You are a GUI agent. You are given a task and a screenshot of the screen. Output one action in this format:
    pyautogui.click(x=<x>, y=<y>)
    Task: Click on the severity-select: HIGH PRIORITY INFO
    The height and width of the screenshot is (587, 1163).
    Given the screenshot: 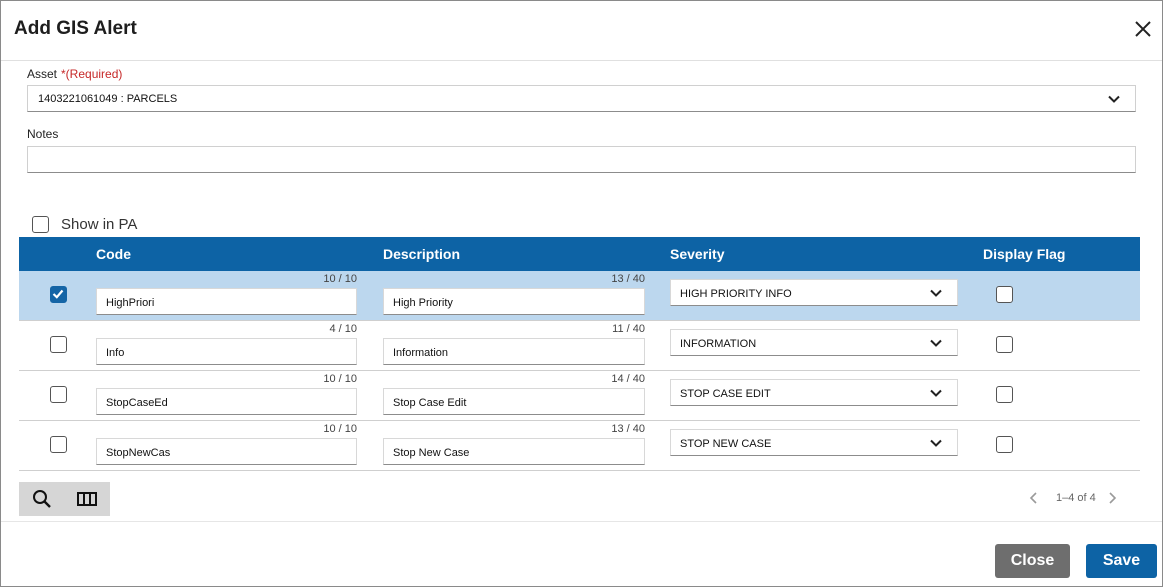 What is the action you would take?
    pyautogui.click(x=814, y=292)
    